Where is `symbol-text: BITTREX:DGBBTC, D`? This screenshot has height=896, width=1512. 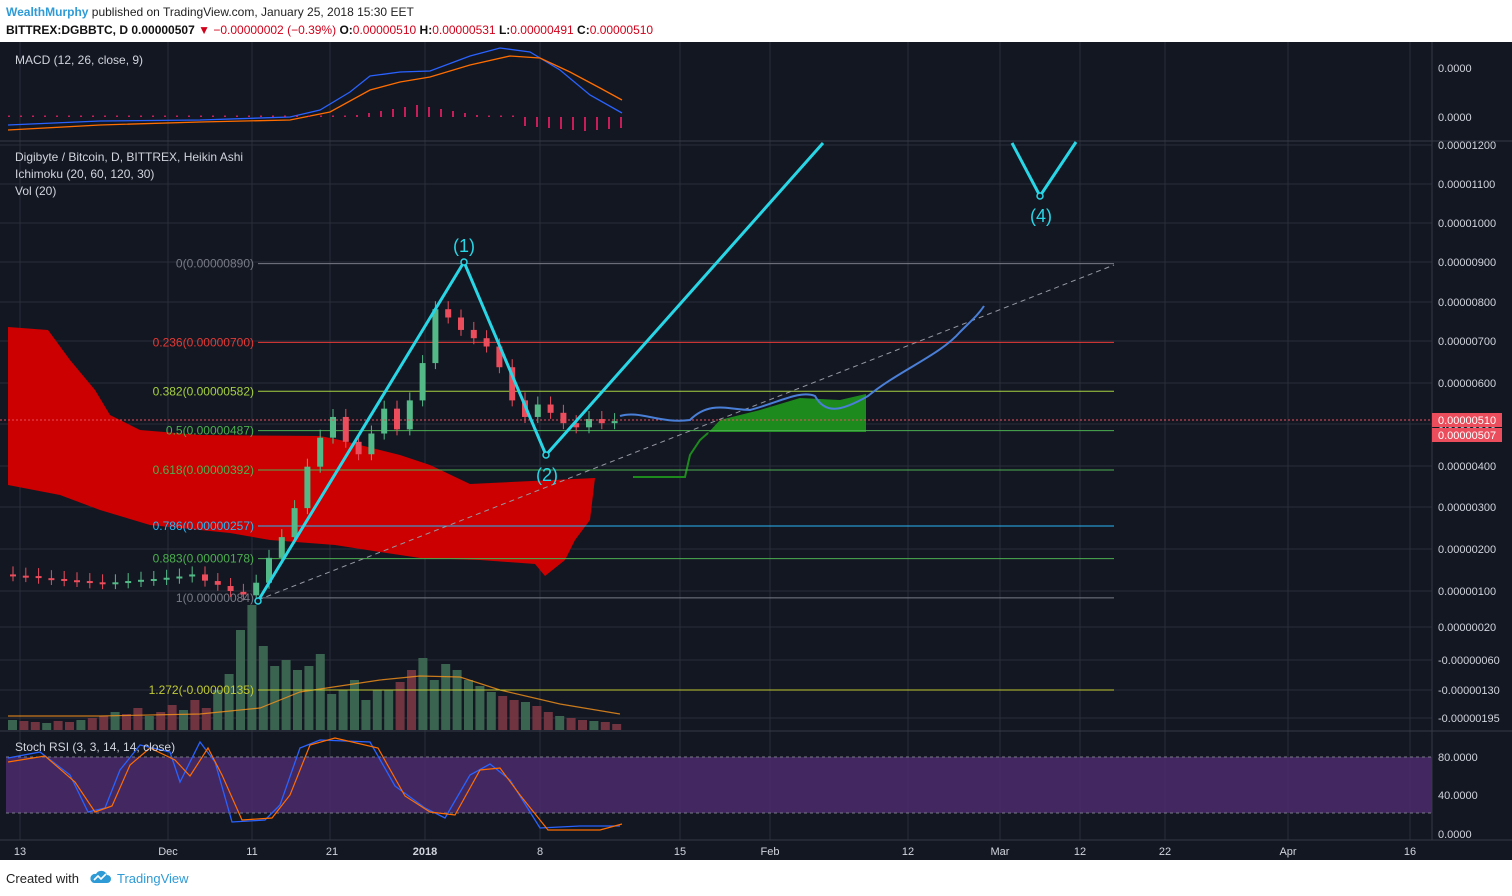 symbol-text: BITTREX:DGBBTC, D is located at coordinates (67, 30).